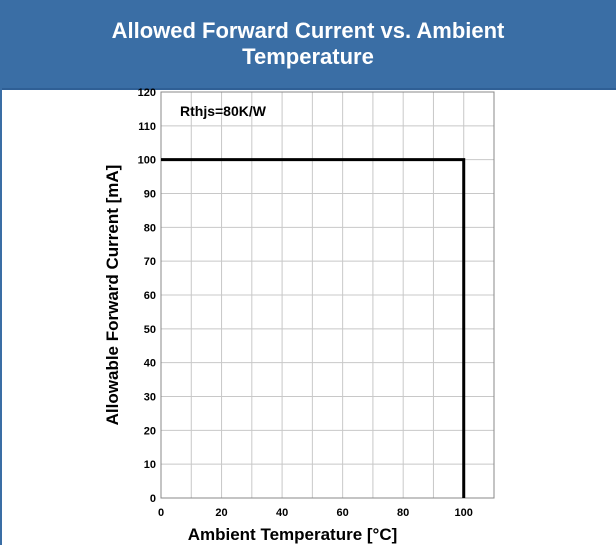 This screenshot has height=545, width=616. I want to click on x-tick-label: 60, so click(343, 513).